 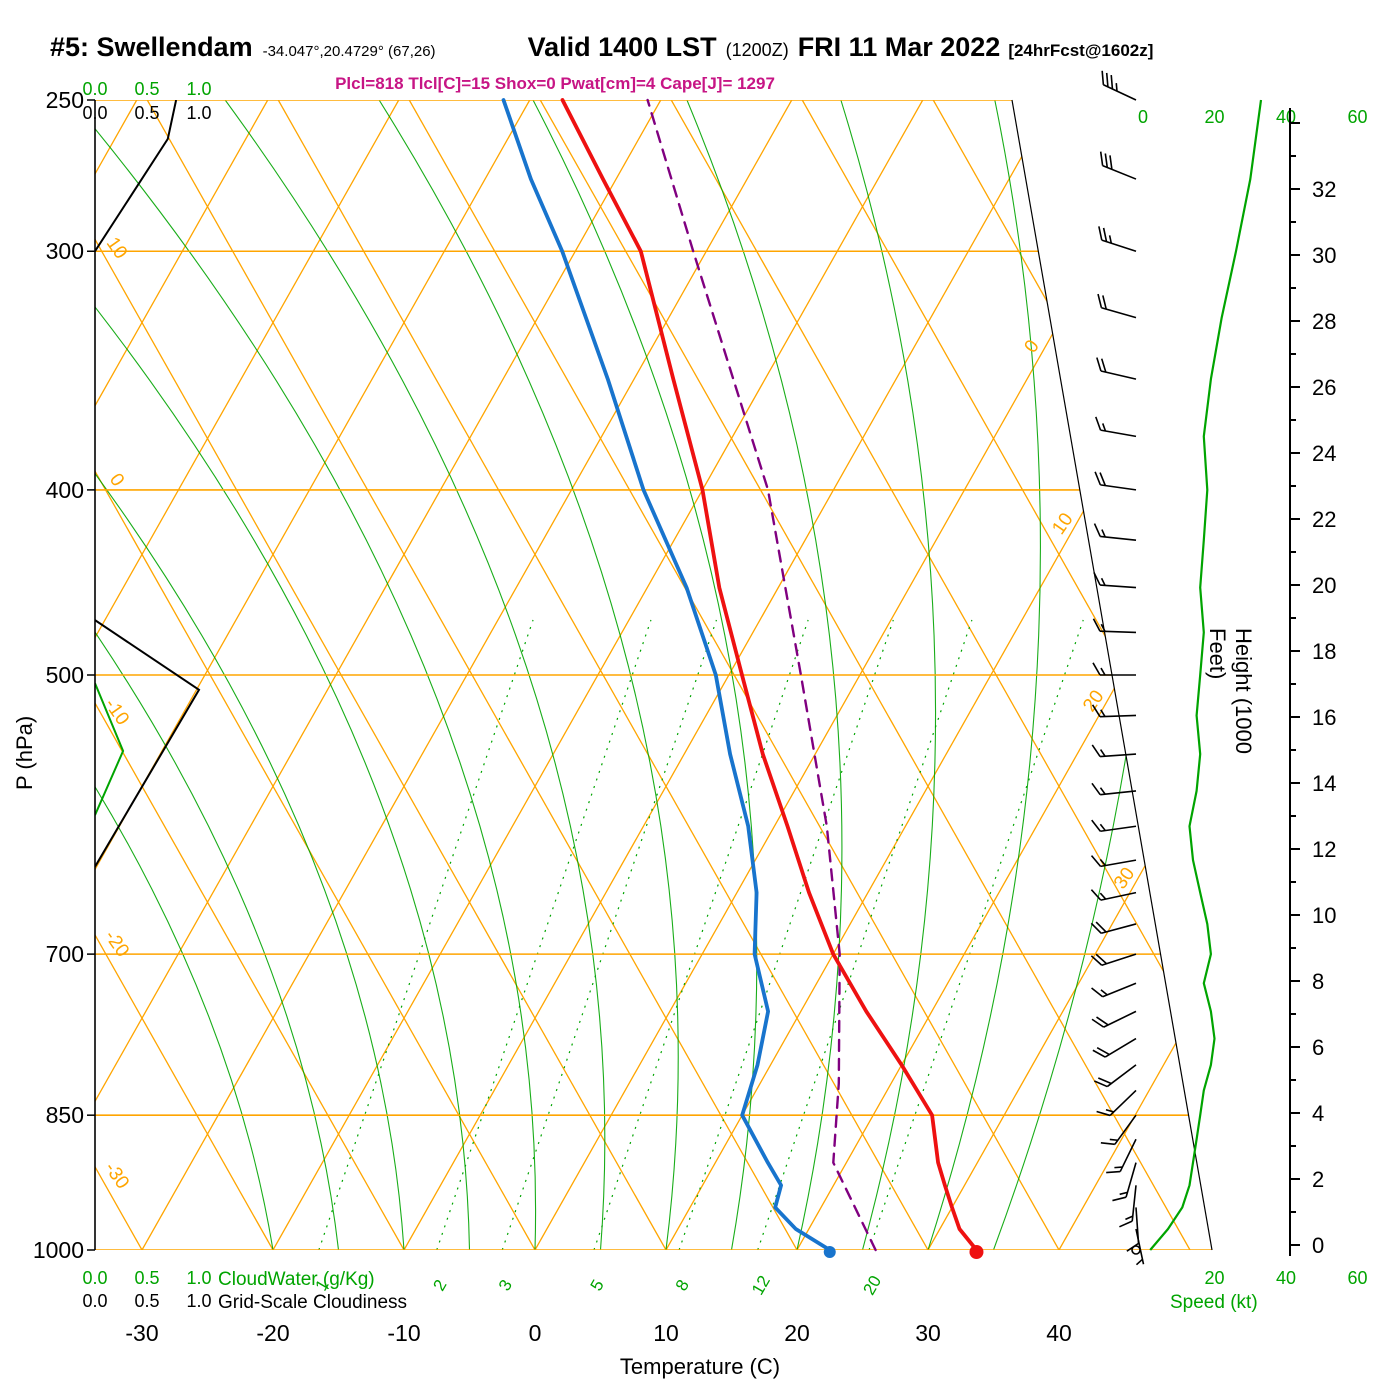 What do you see at coordinates (1324, 387) in the screenshot?
I see `svg-text: 26` at bounding box center [1324, 387].